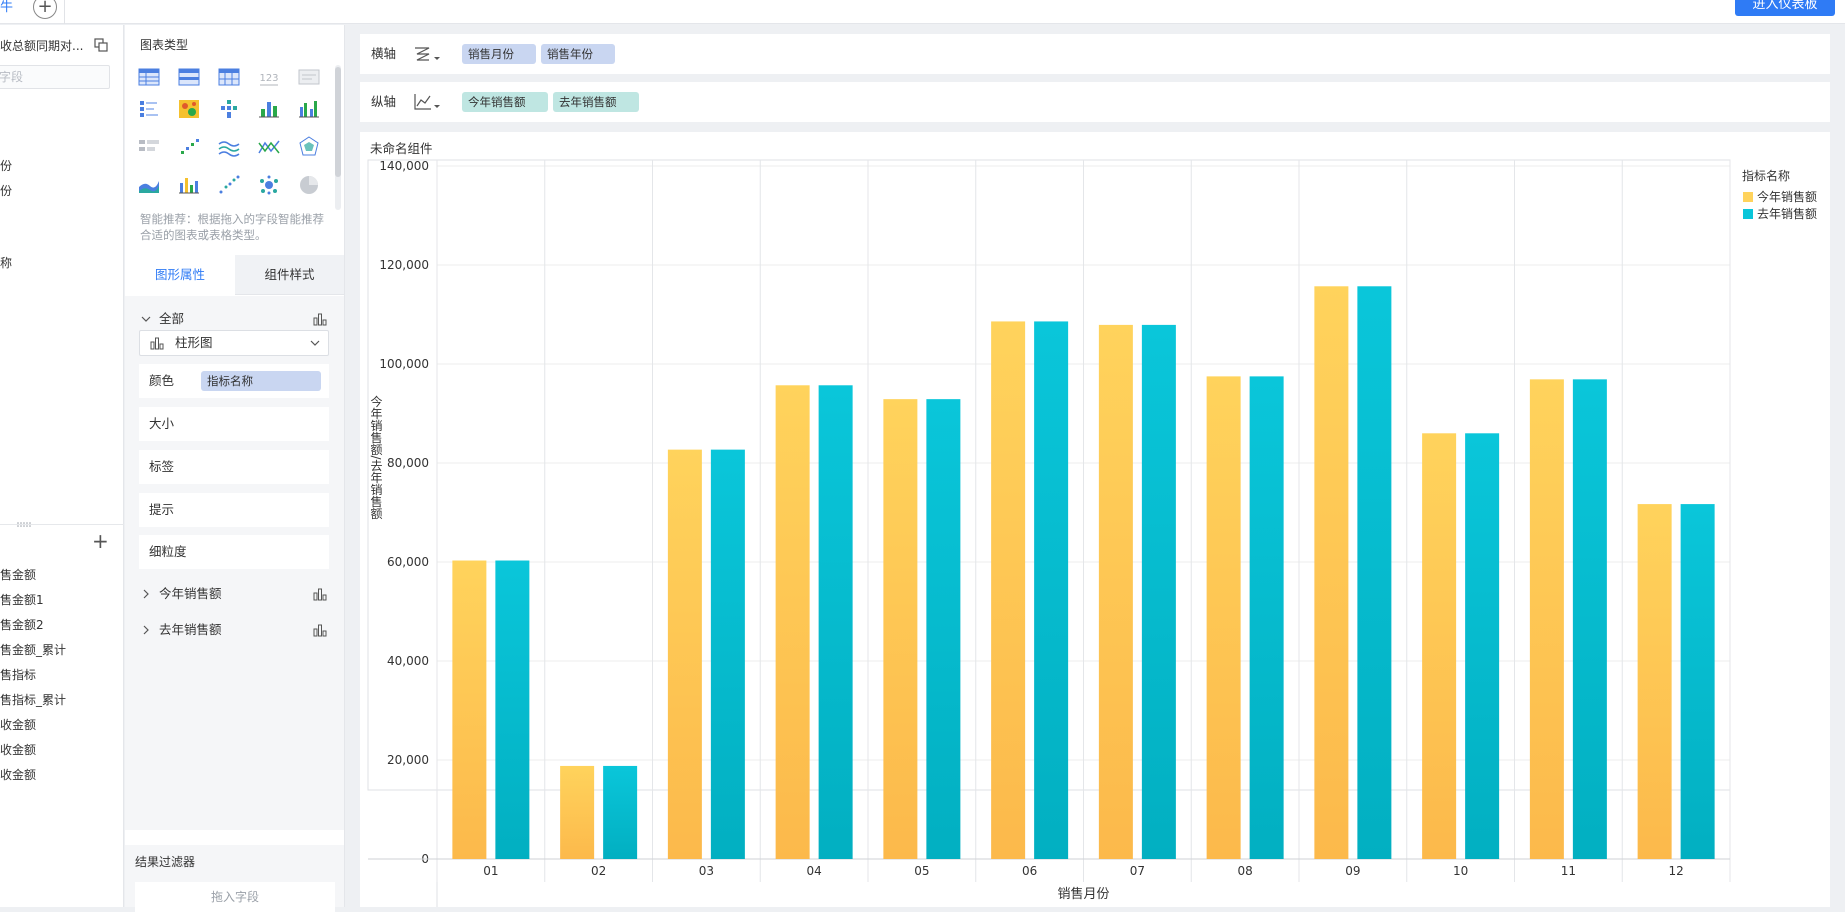 Image resolution: width=1845 pixels, height=912 pixels. What do you see at coordinates (7, 7) in the screenshot?
I see `tab-fragment: 牛` at bounding box center [7, 7].